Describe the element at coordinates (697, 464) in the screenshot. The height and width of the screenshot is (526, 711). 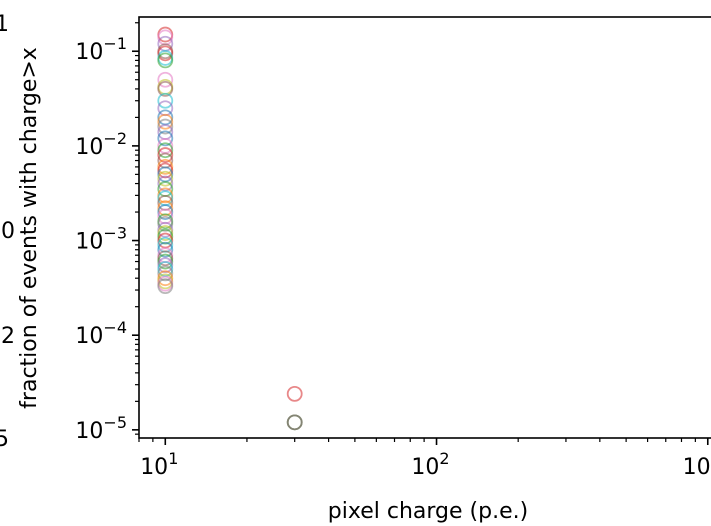
I see `x-tick-label: 10³` at that location.